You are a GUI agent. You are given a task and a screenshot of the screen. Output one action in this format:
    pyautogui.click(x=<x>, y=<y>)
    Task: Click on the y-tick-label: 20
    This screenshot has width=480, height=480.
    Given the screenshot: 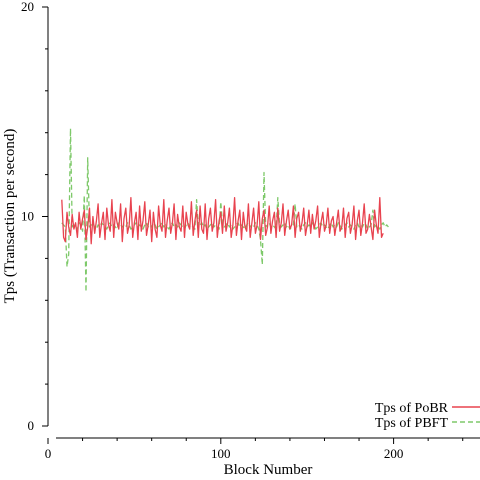 What is the action you would take?
    pyautogui.click(x=27, y=7)
    